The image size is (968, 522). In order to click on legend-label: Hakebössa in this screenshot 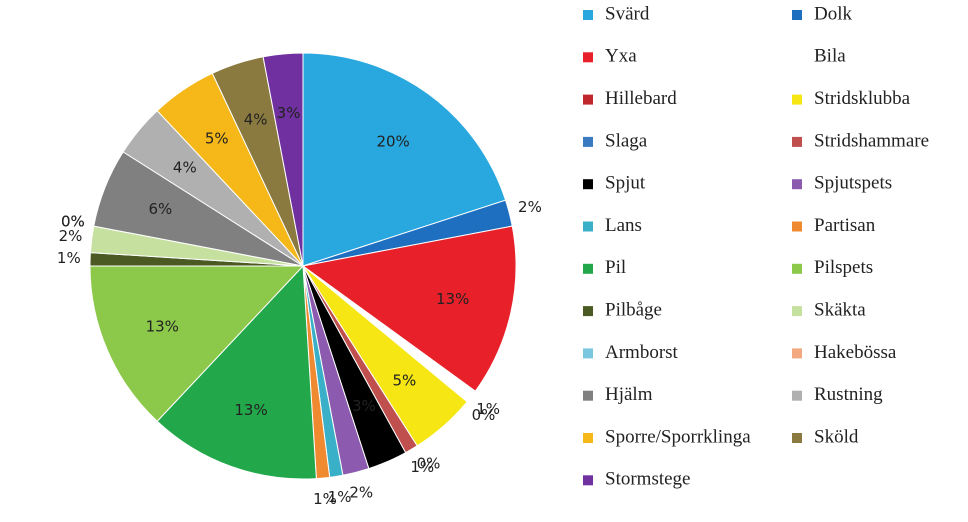, I will do `click(855, 352)`.